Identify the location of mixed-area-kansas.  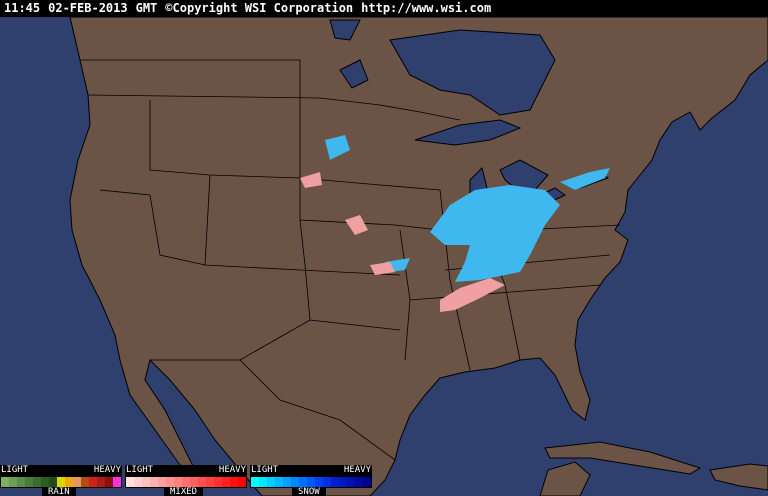
(382, 268).